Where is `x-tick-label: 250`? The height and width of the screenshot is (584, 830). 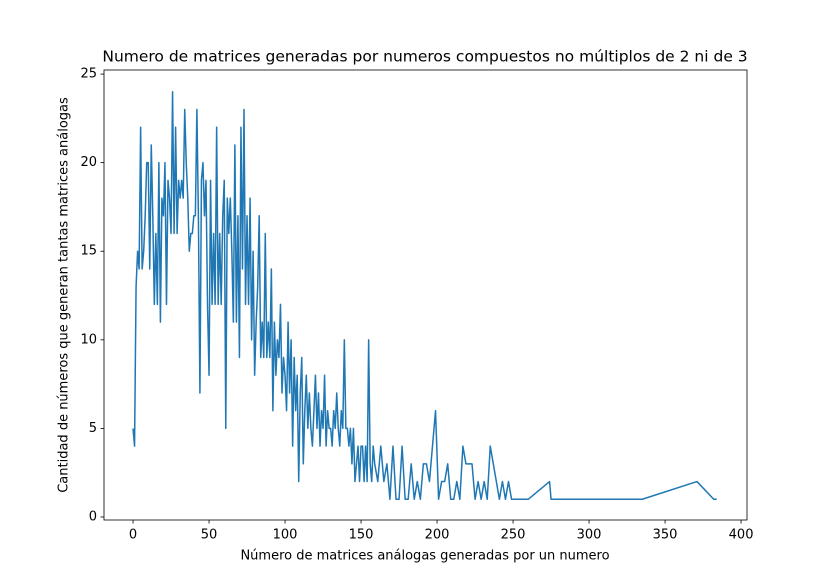
x-tick-label: 250 is located at coordinates (513, 535).